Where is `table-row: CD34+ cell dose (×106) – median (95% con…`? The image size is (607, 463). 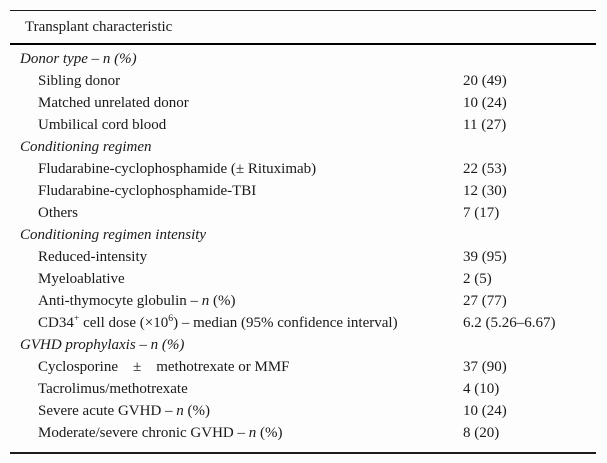
table-row: CD34+ cell dose (×106) – median (95% con… is located at coordinates (303, 323).